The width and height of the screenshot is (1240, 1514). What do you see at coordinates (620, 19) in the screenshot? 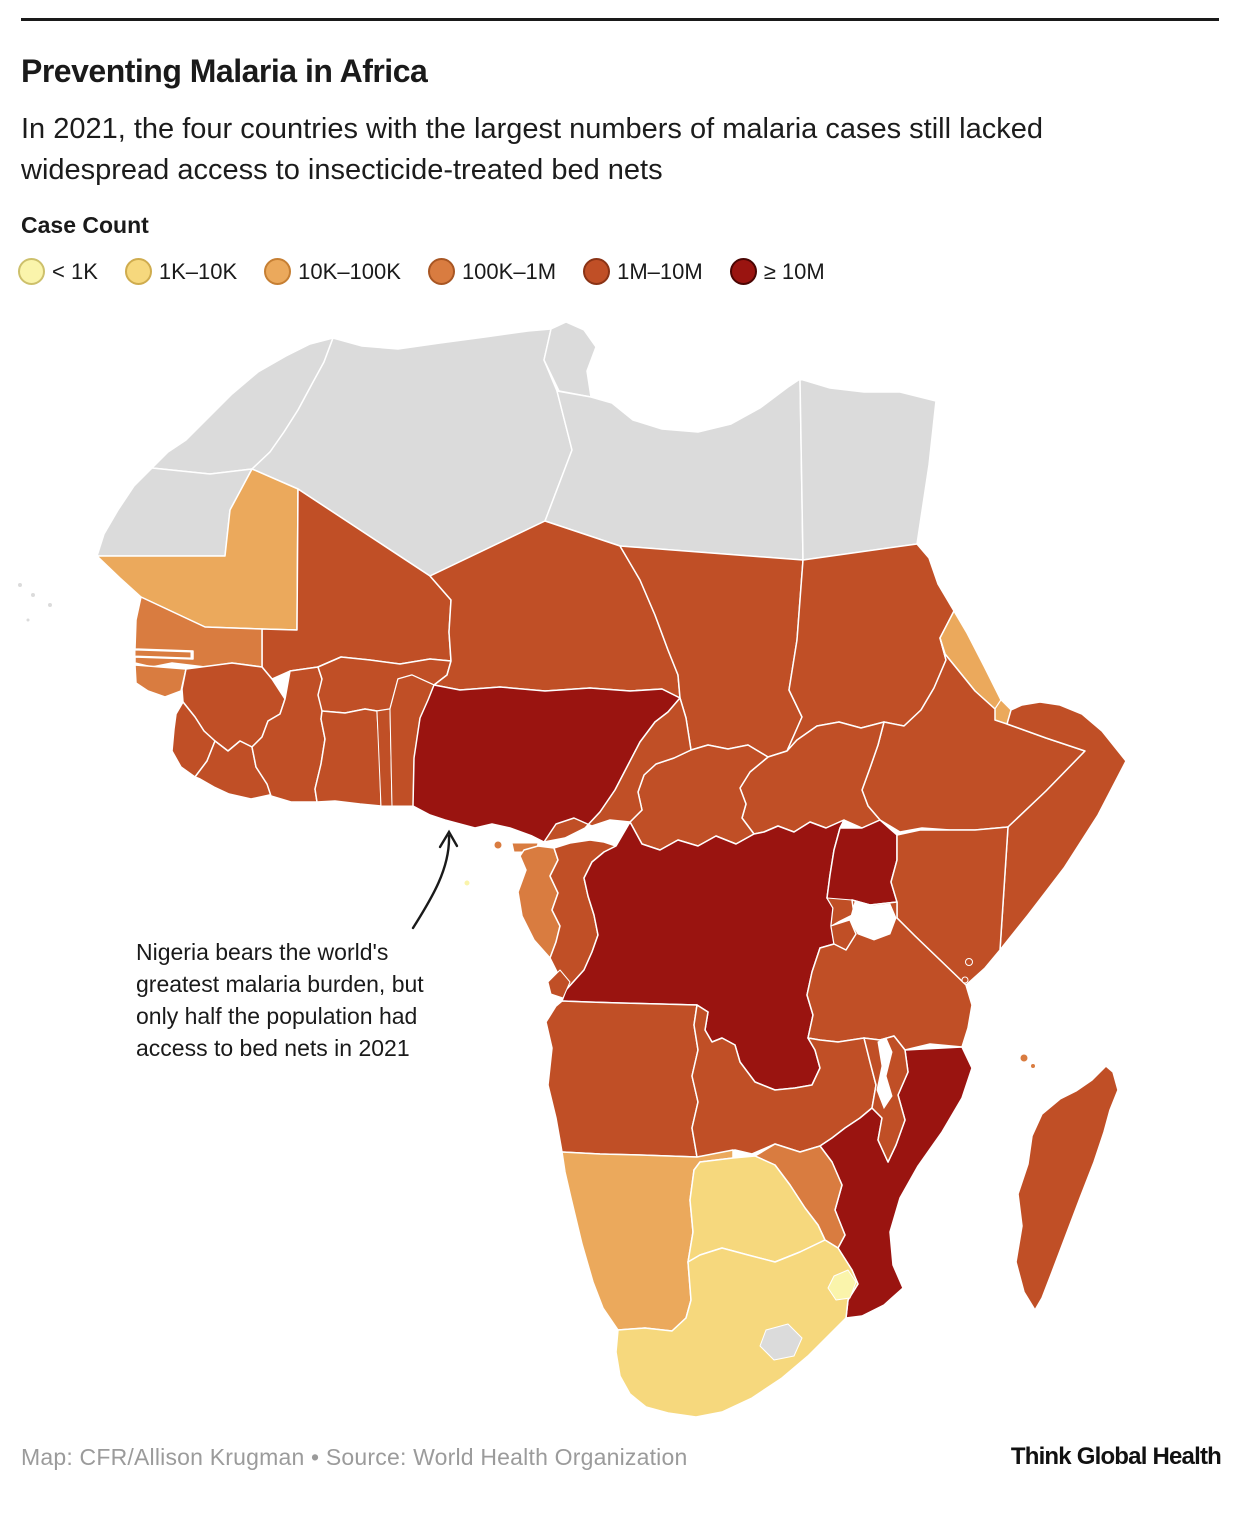
I see `top-rule` at bounding box center [620, 19].